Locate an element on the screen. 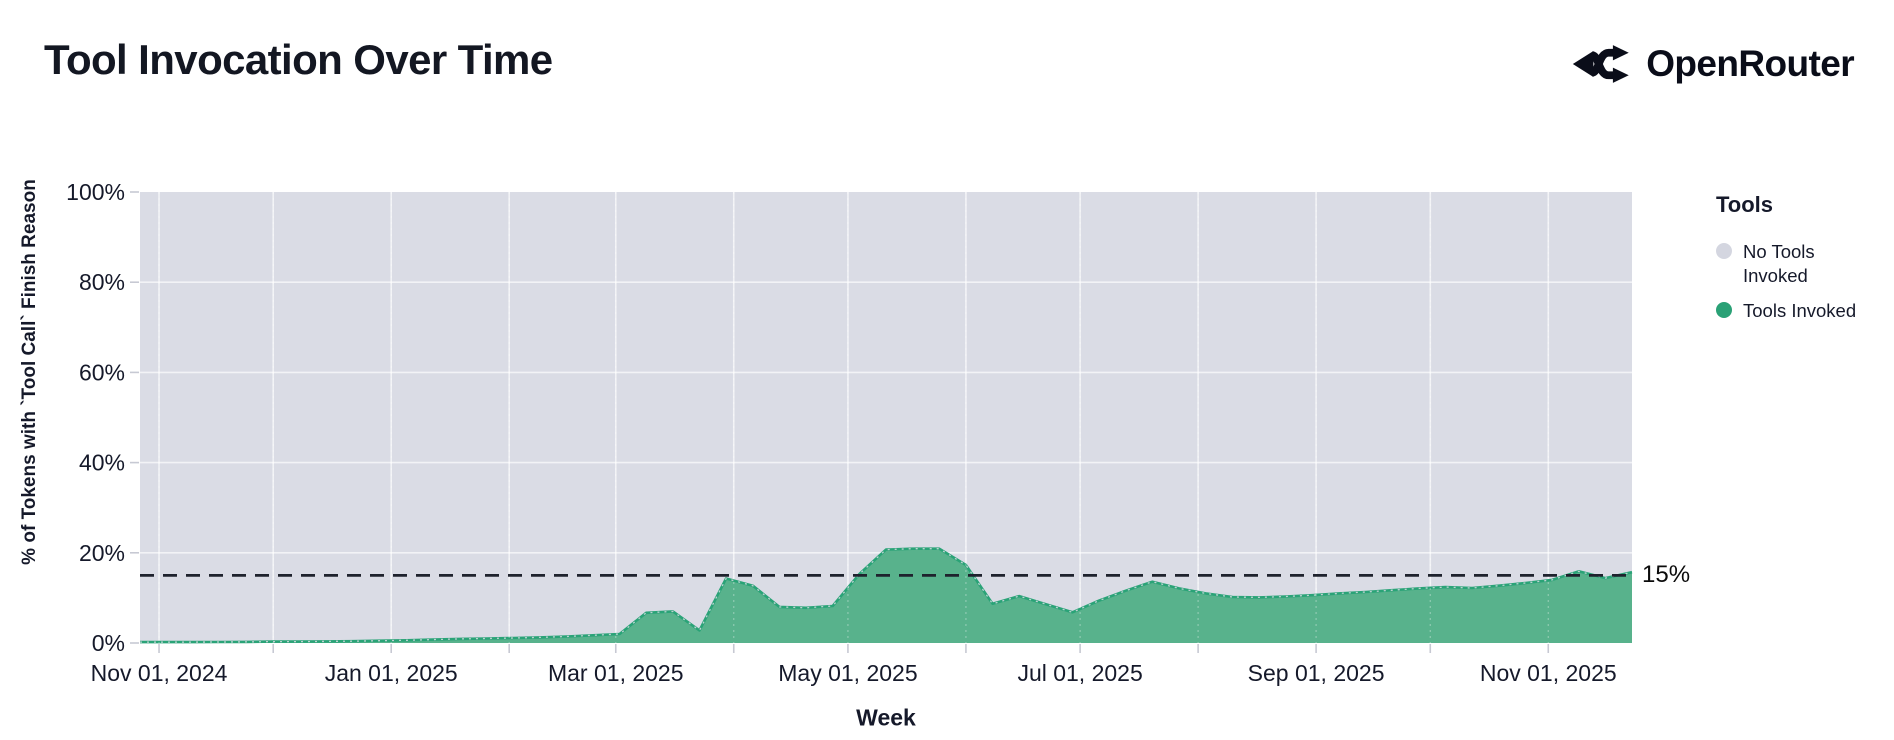 This screenshot has width=1894, height=740. svg-text: 60% is located at coordinates (102, 372).